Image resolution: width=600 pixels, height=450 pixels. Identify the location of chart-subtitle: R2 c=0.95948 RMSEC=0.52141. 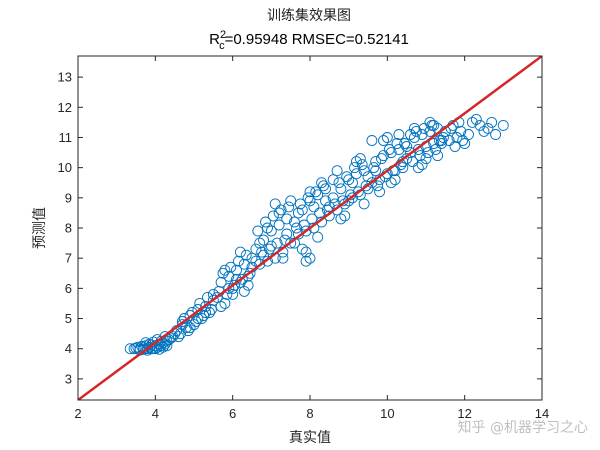
(309, 40).